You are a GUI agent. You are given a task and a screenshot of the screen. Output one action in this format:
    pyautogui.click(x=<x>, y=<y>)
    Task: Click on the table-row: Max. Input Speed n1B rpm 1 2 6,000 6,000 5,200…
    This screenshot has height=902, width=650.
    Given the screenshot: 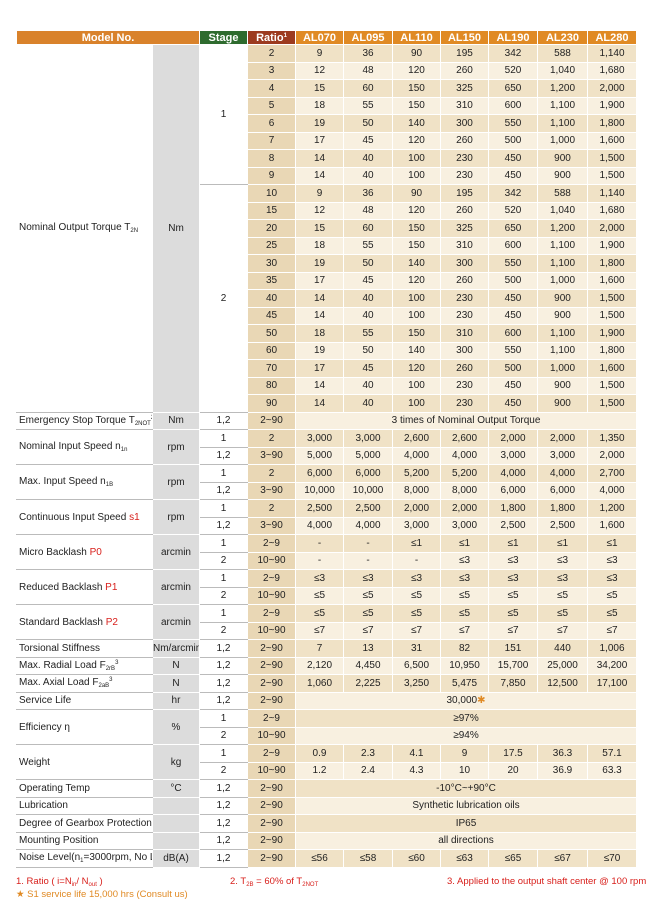 What is the action you would take?
    pyautogui.click(x=326, y=482)
    